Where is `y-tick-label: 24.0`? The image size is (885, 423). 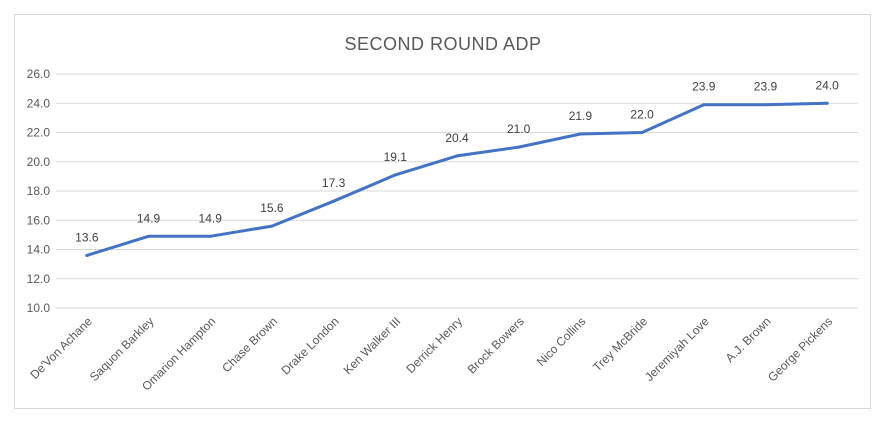
y-tick-label: 24.0 is located at coordinates (39, 103).